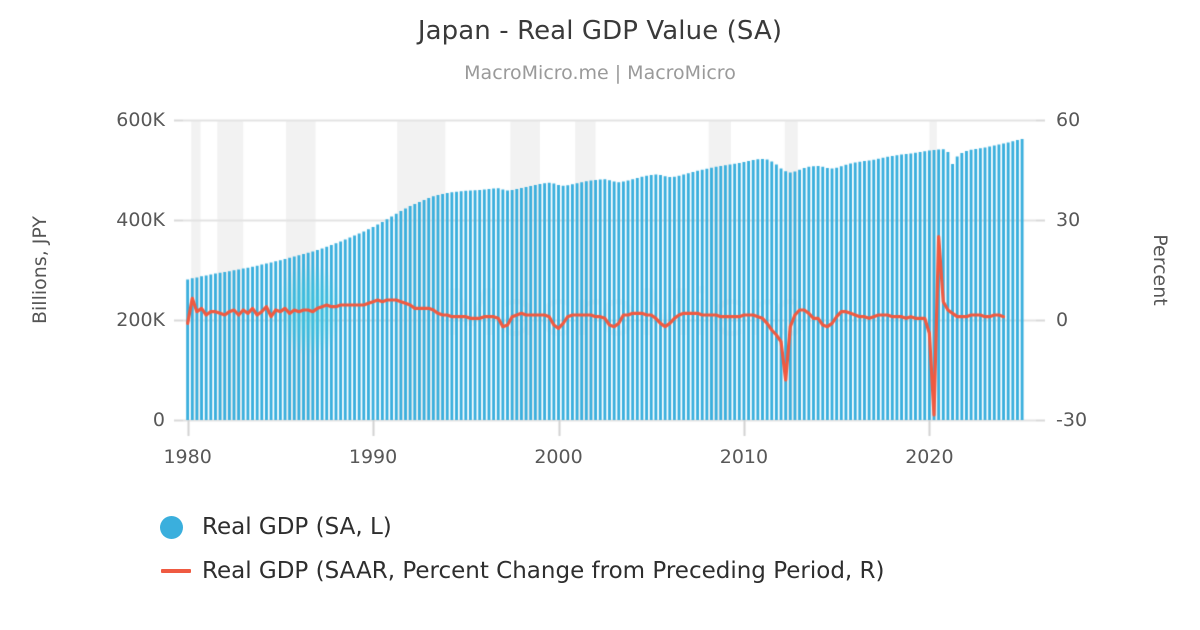 Image resolution: width=1200 pixels, height=630 pixels. Describe the element at coordinates (181, 571) in the screenshot. I see `legend-line-icon` at that location.